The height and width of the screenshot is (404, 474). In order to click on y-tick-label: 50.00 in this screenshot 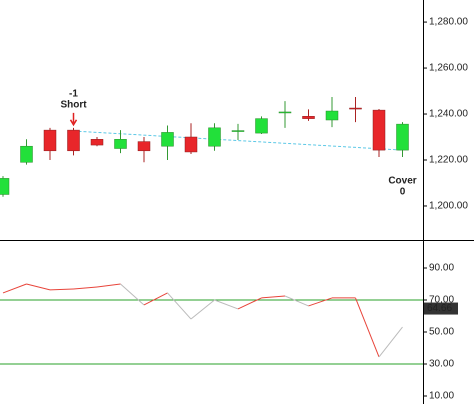, I will do `click(441, 332)`.